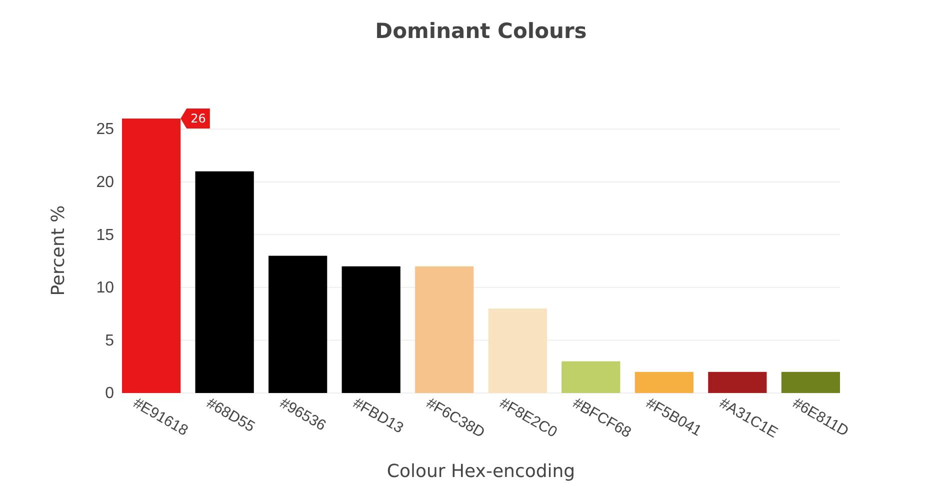 This screenshot has height=497, width=941. I want to click on y-tick-label: 10, so click(105, 288).